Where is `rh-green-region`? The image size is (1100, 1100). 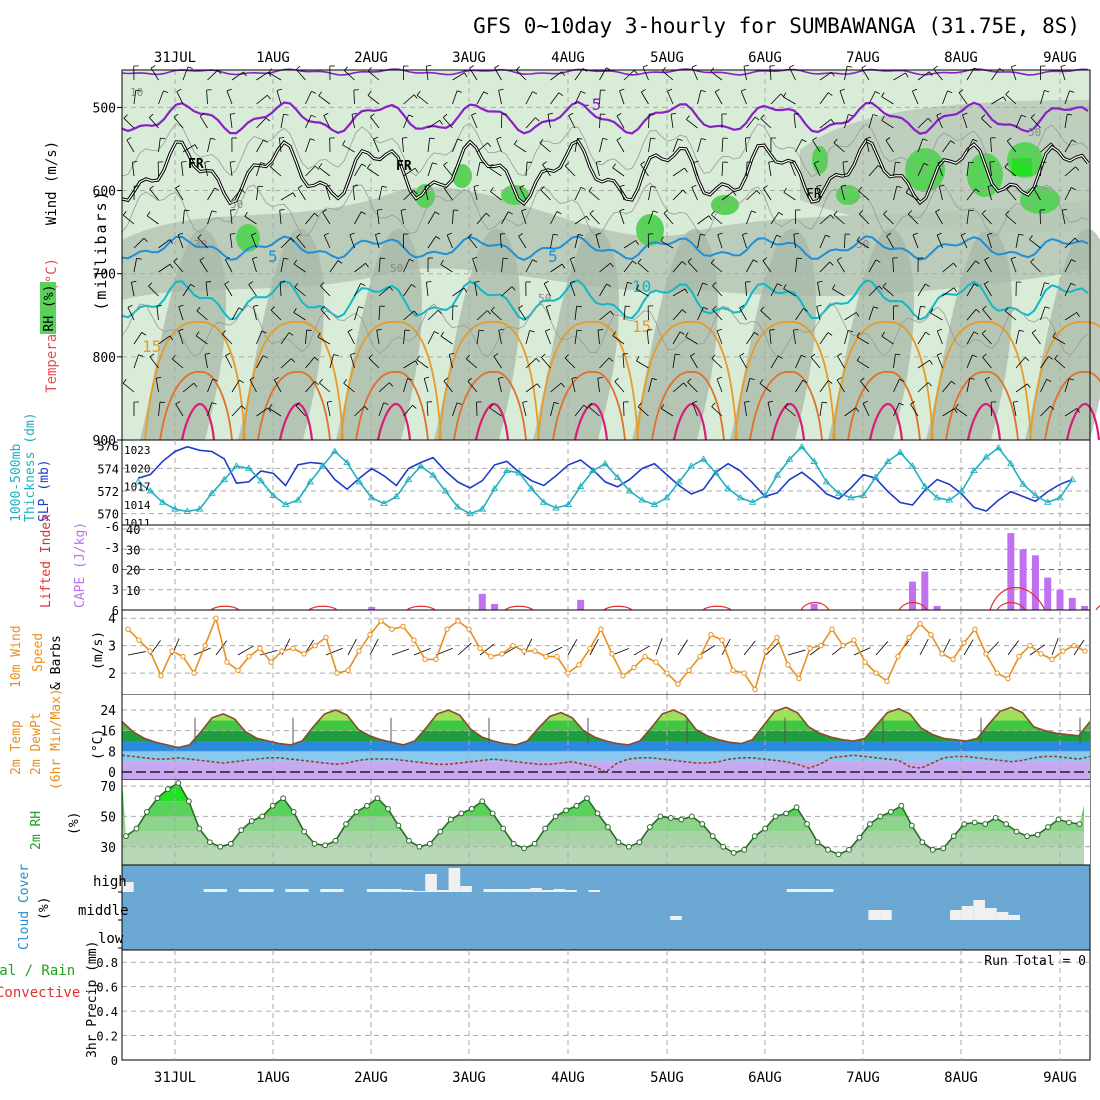
rh-green-region is located at coordinates (650, 230).